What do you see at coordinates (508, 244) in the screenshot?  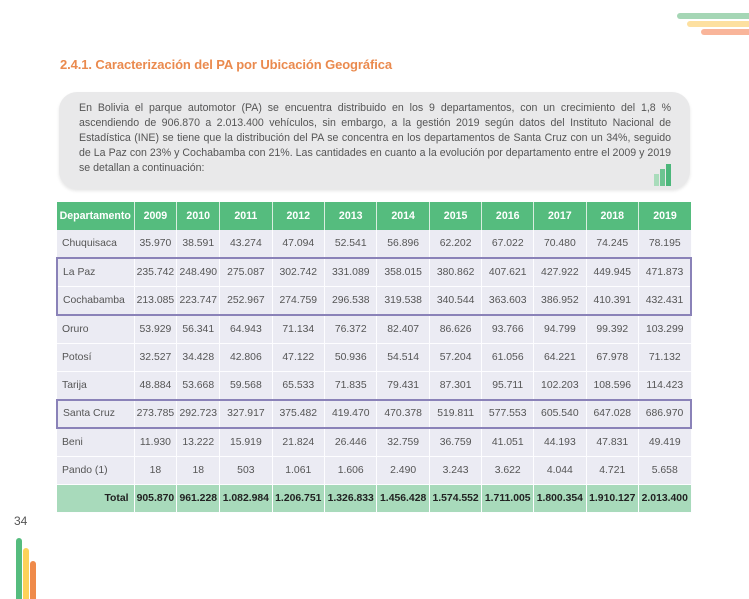 I see `vehicle-count-cell: 67.022` at bounding box center [508, 244].